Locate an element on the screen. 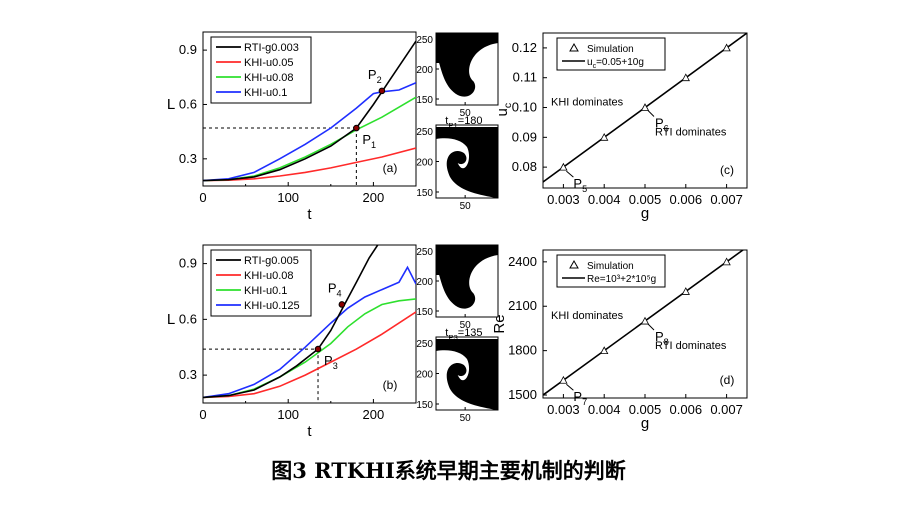  y-tick-label: 0.09 is located at coordinates (524, 136).